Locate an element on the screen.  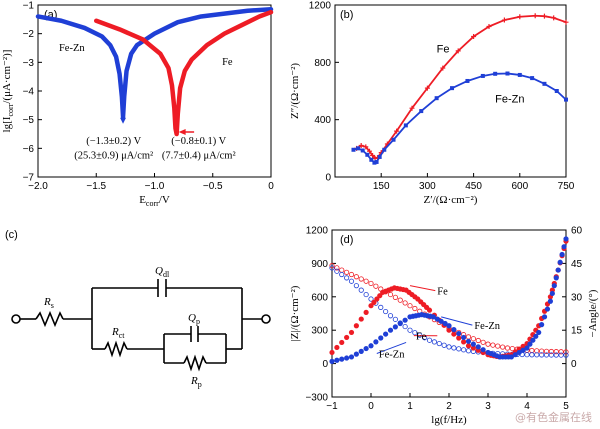
b-y-axis-label: Z″/(Ω·cm⁻²) is located at coordinates (295, 91).